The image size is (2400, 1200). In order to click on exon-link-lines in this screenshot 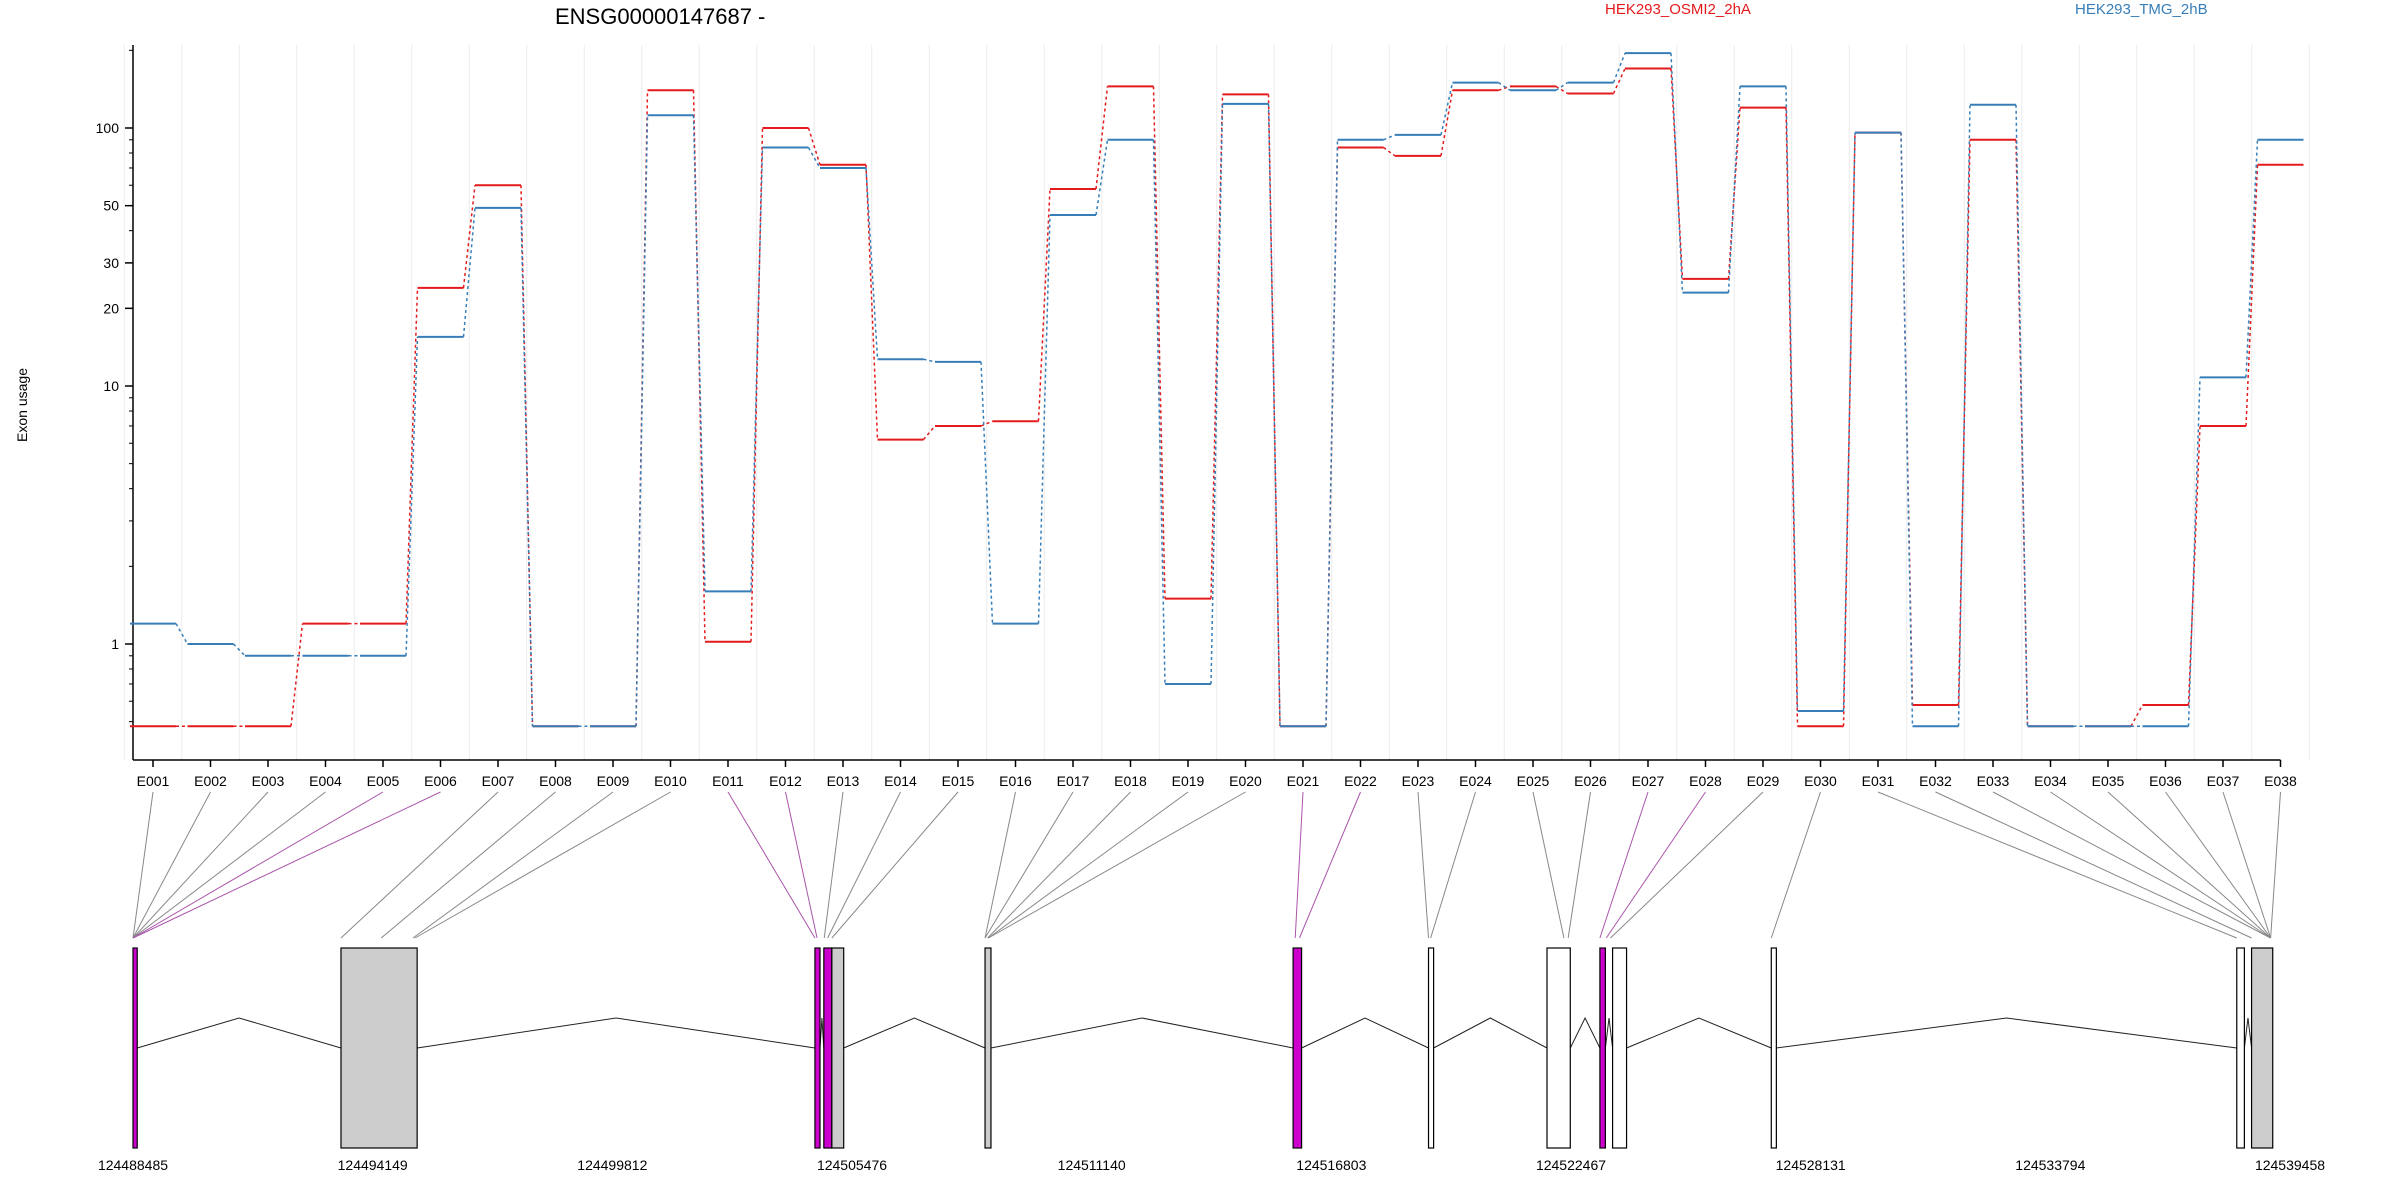, I will do `click(1206, 865)`.